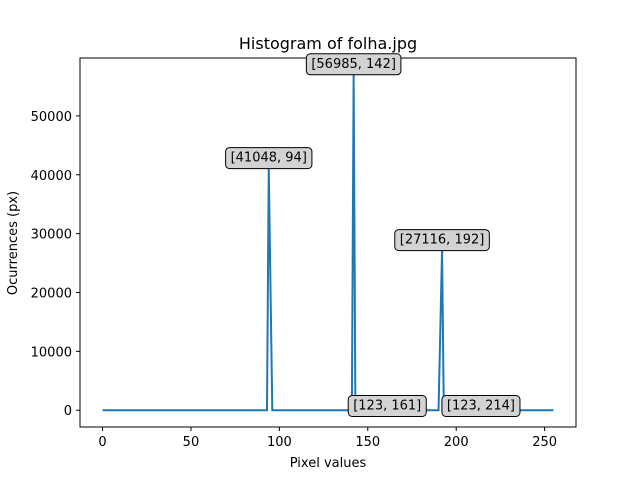 This screenshot has width=640, height=480. Describe the element at coordinates (51, 117) in the screenshot. I see `y-tick-label: 50000` at that location.